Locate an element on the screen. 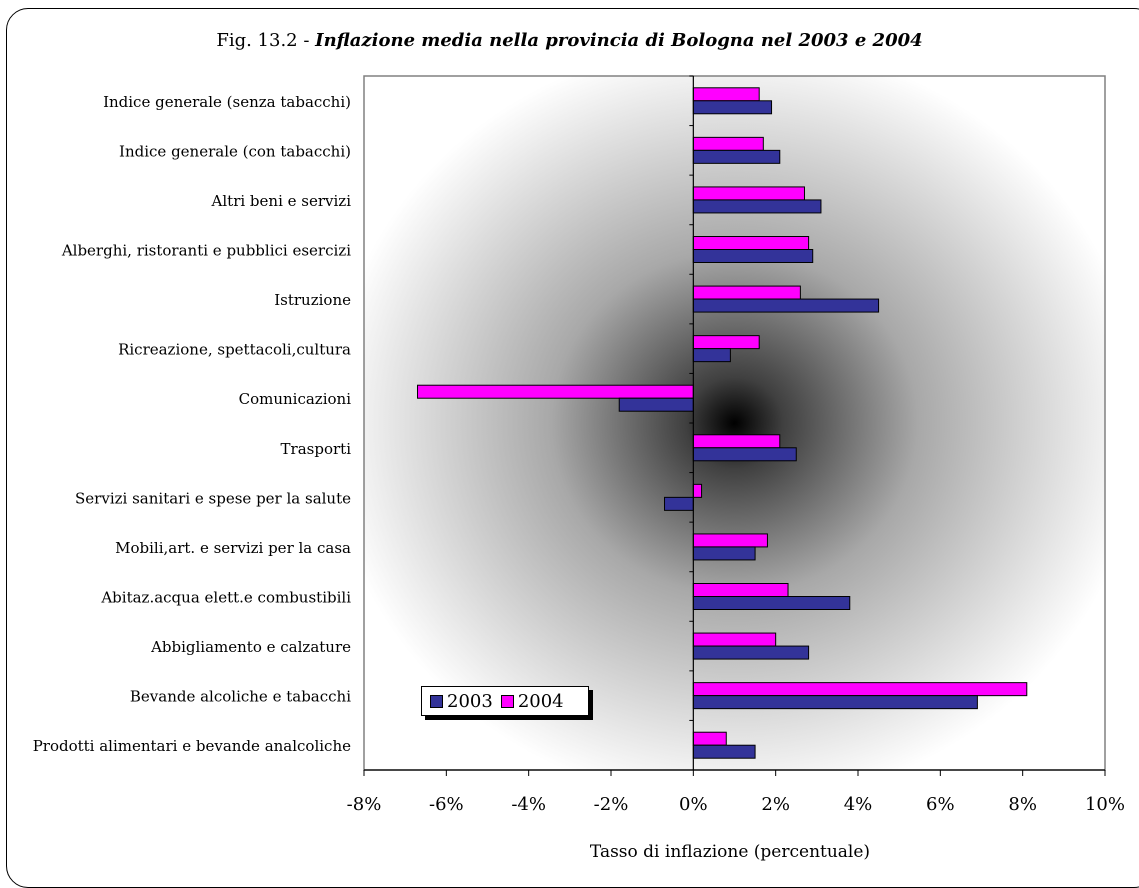 The height and width of the screenshot is (888, 1139). legend-item-2004: 2004 is located at coordinates (532, 701).